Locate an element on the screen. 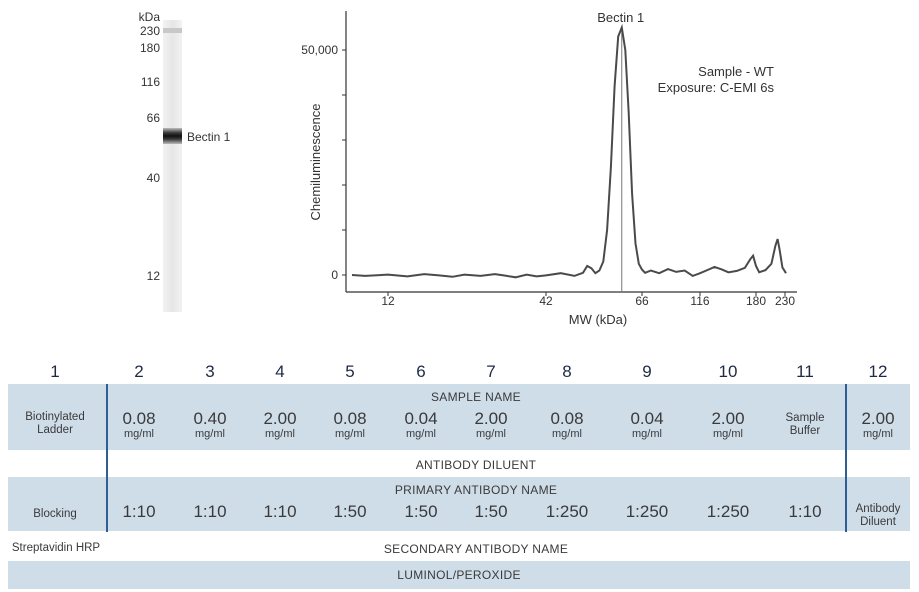 Image resolution: width=919 pixels, height=592 pixels. lane1-primary: Blocking is located at coordinates (55, 514).